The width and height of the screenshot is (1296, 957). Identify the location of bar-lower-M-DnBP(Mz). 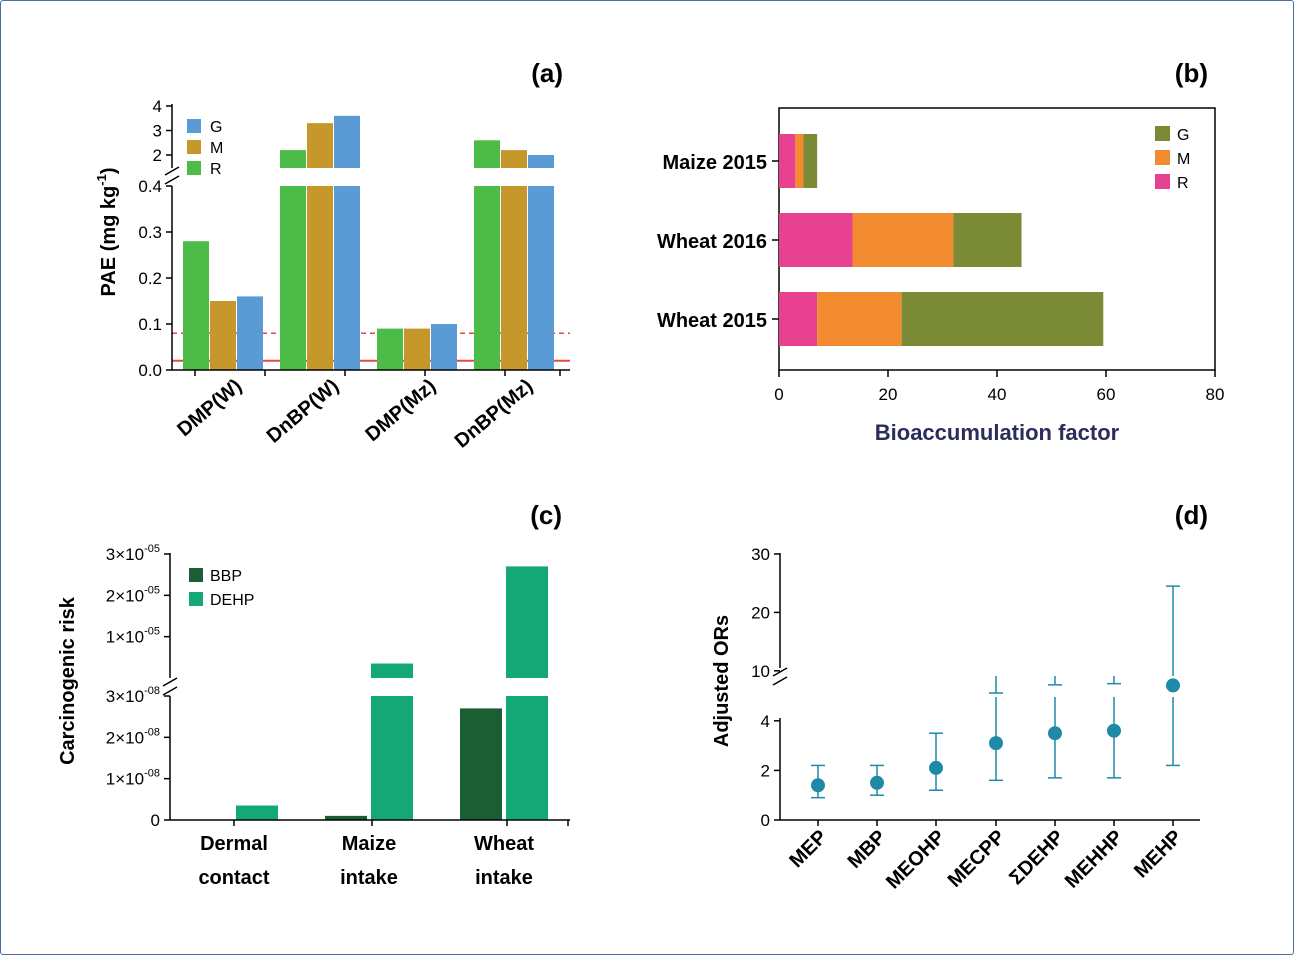
(514, 278).